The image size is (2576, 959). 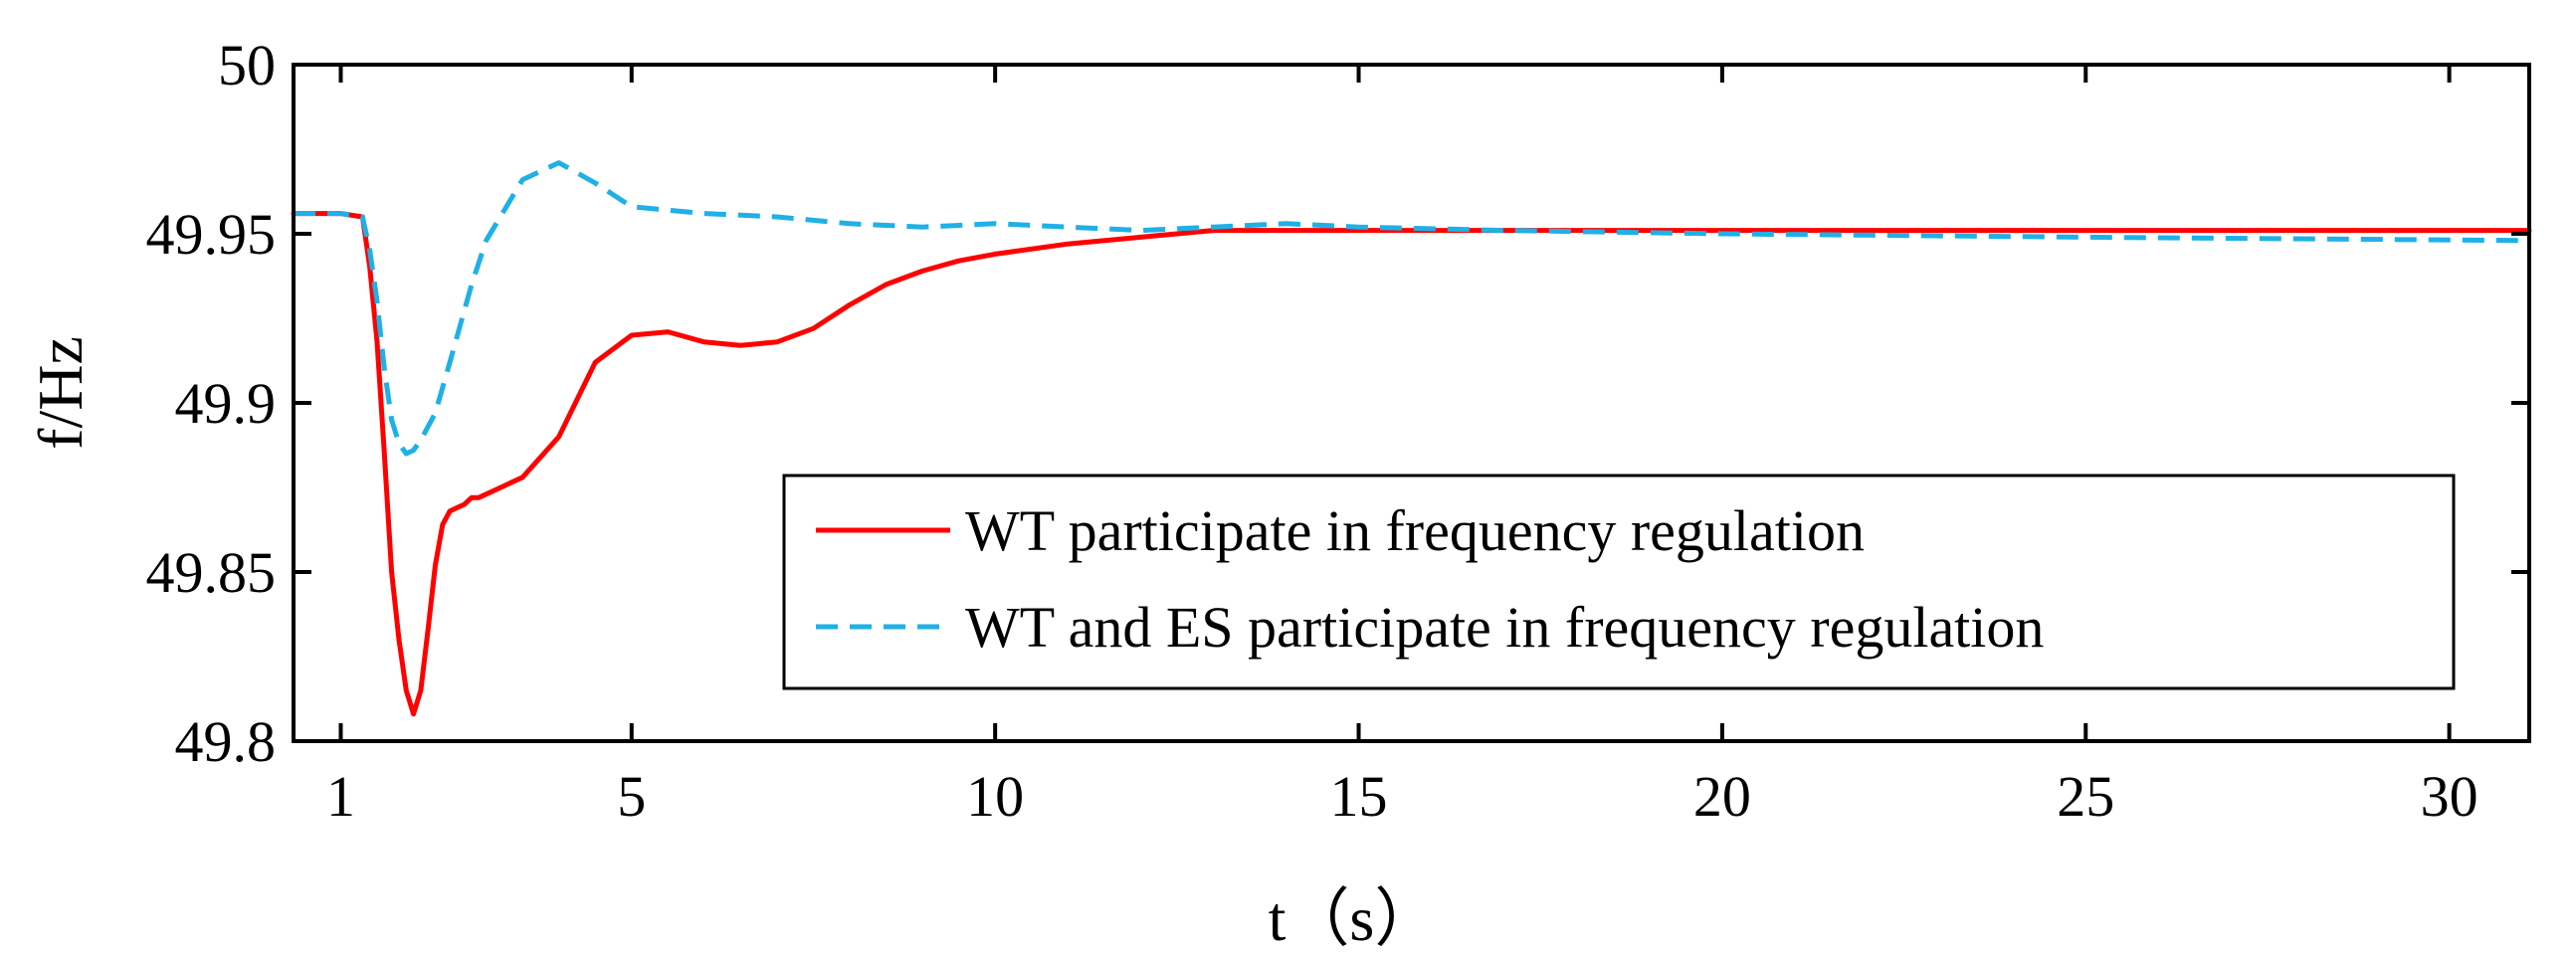 What do you see at coordinates (1359, 797) in the screenshot?
I see `x-tick-label: 15` at bounding box center [1359, 797].